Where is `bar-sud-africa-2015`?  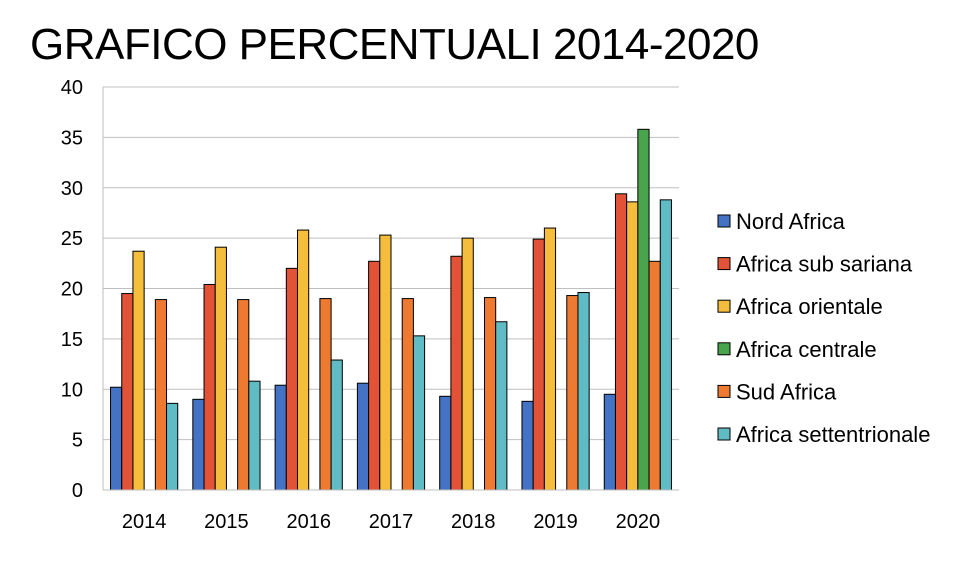
bar-sud-africa-2015 is located at coordinates (243, 395).